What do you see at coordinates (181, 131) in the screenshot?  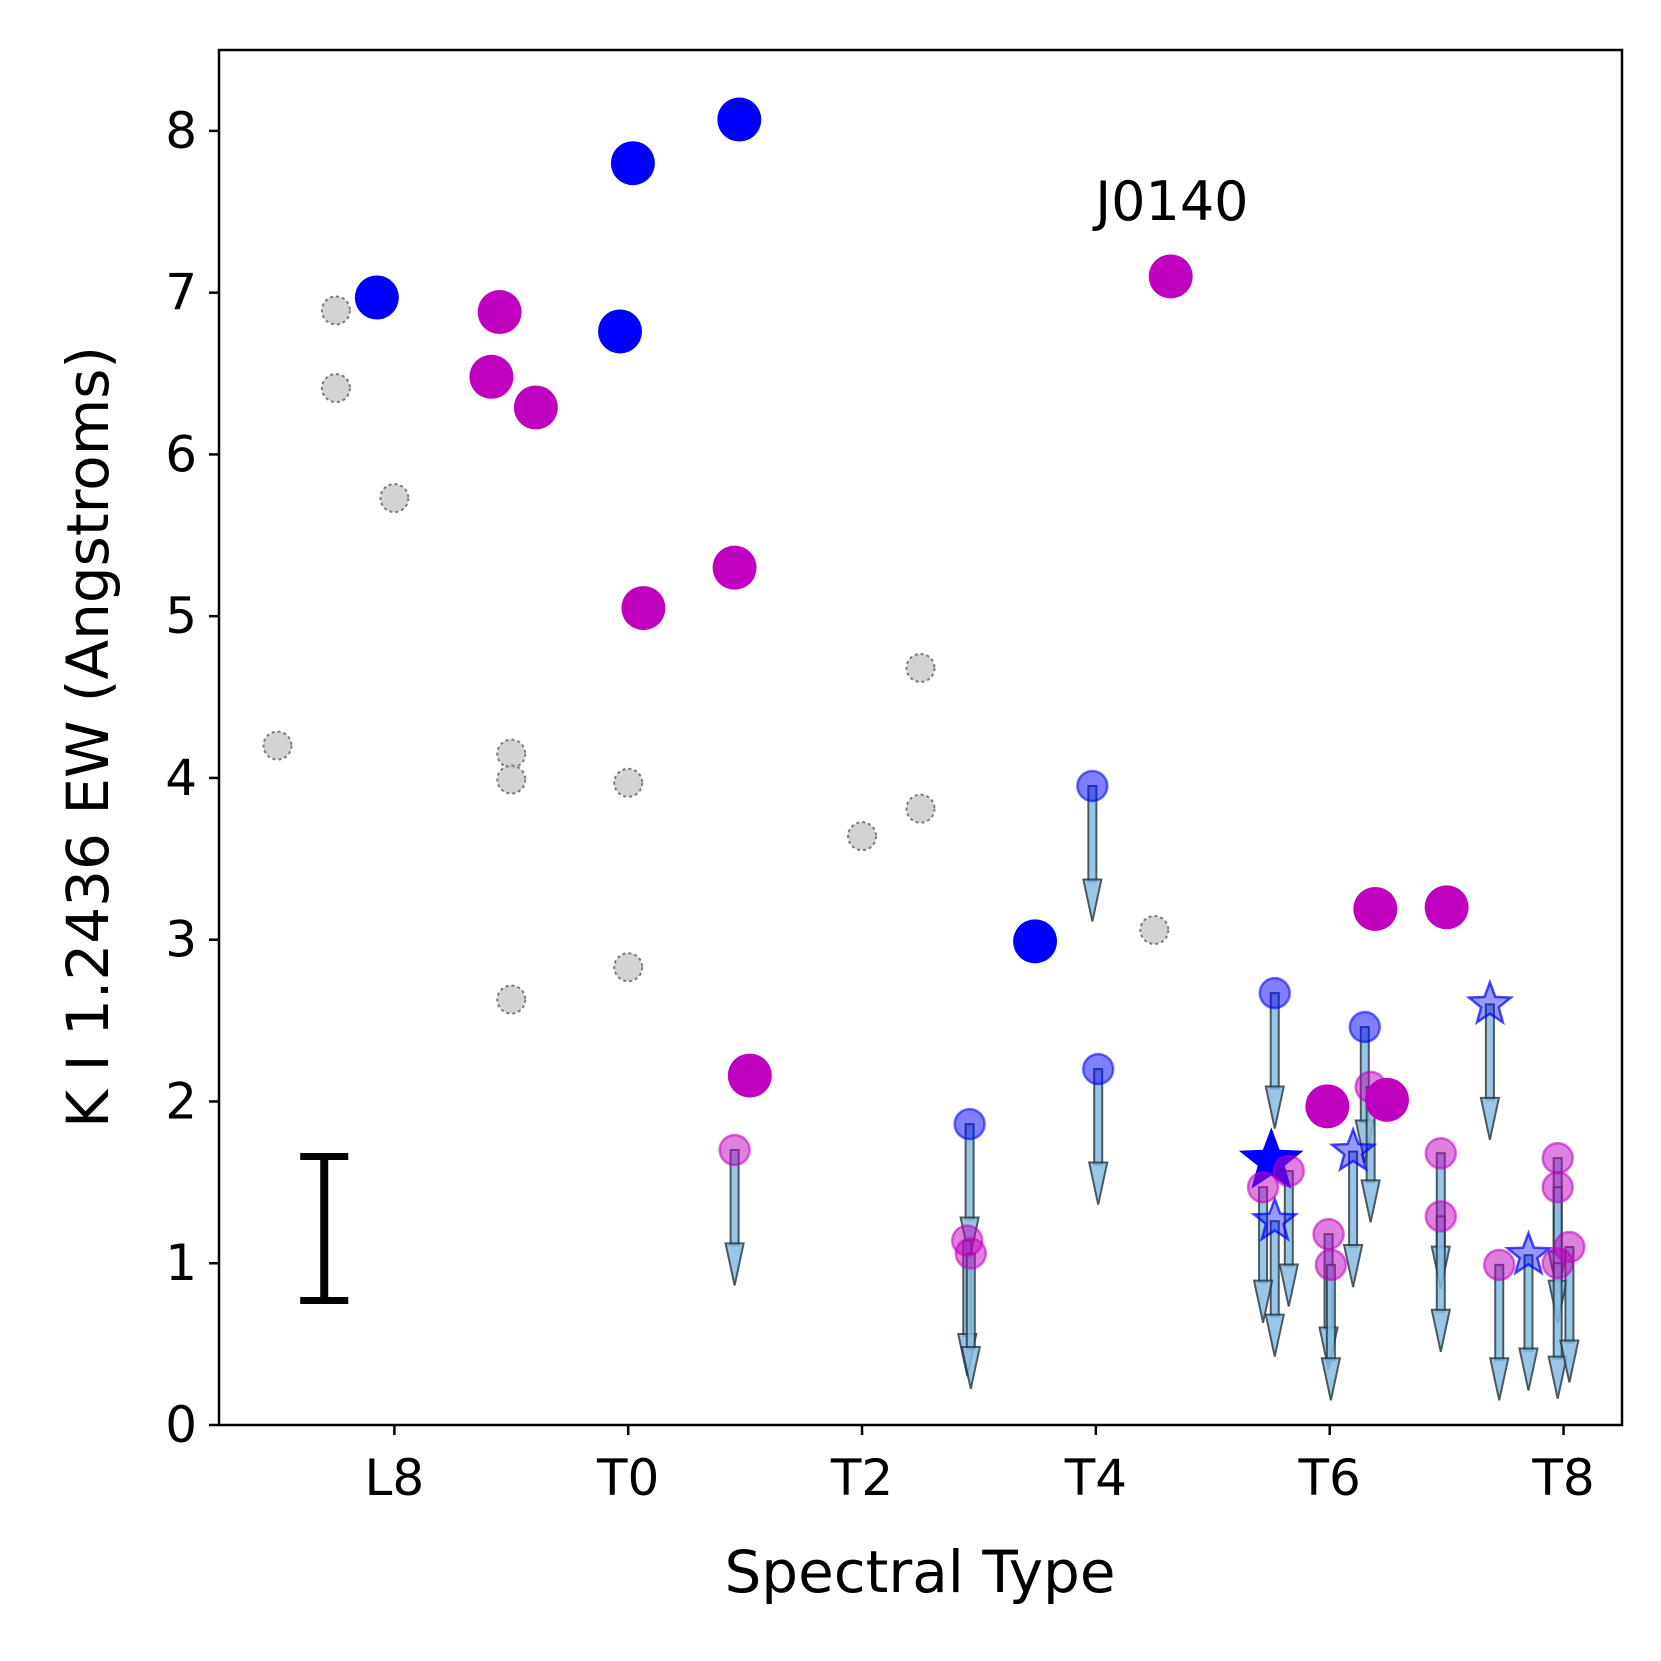 I see `y-tick-label: 8` at bounding box center [181, 131].